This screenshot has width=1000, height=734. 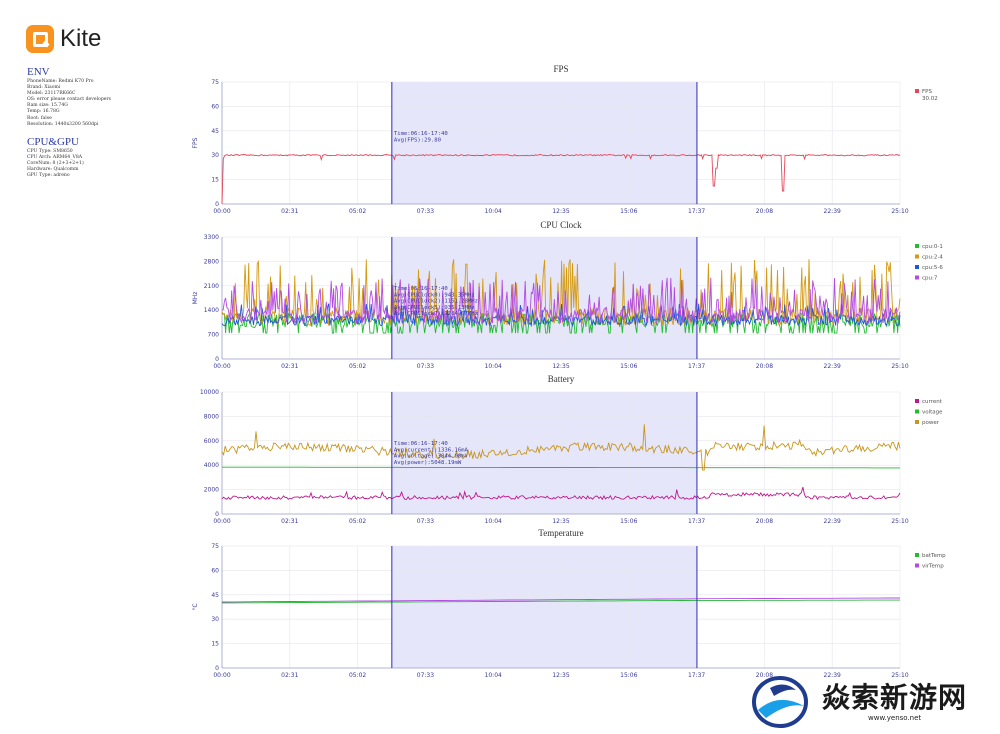 I want to click on legend-item: cpu:5-6, so click(x=929, y=268).